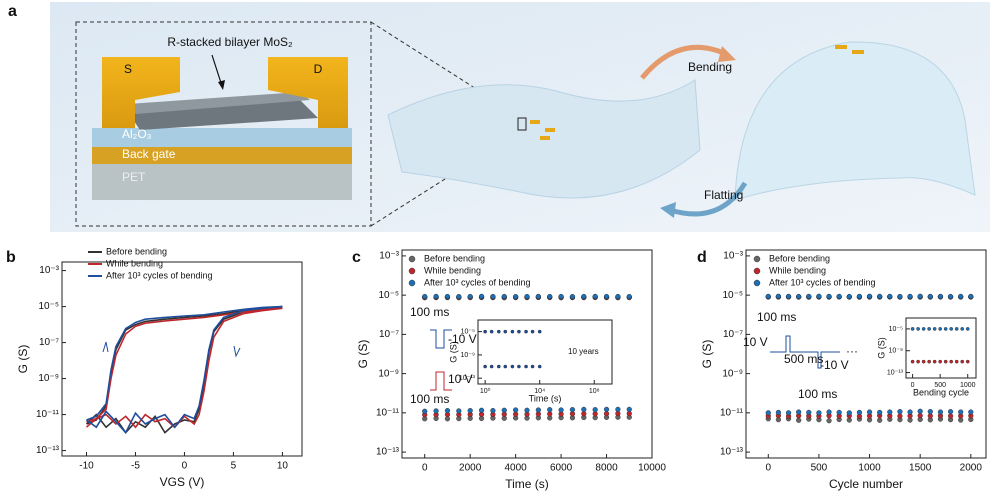 The image size is (1000, 500). What do you see at coordinates (128, 69) in the screenshot?
I see `source-label: S` at bounding box center [128, 69].